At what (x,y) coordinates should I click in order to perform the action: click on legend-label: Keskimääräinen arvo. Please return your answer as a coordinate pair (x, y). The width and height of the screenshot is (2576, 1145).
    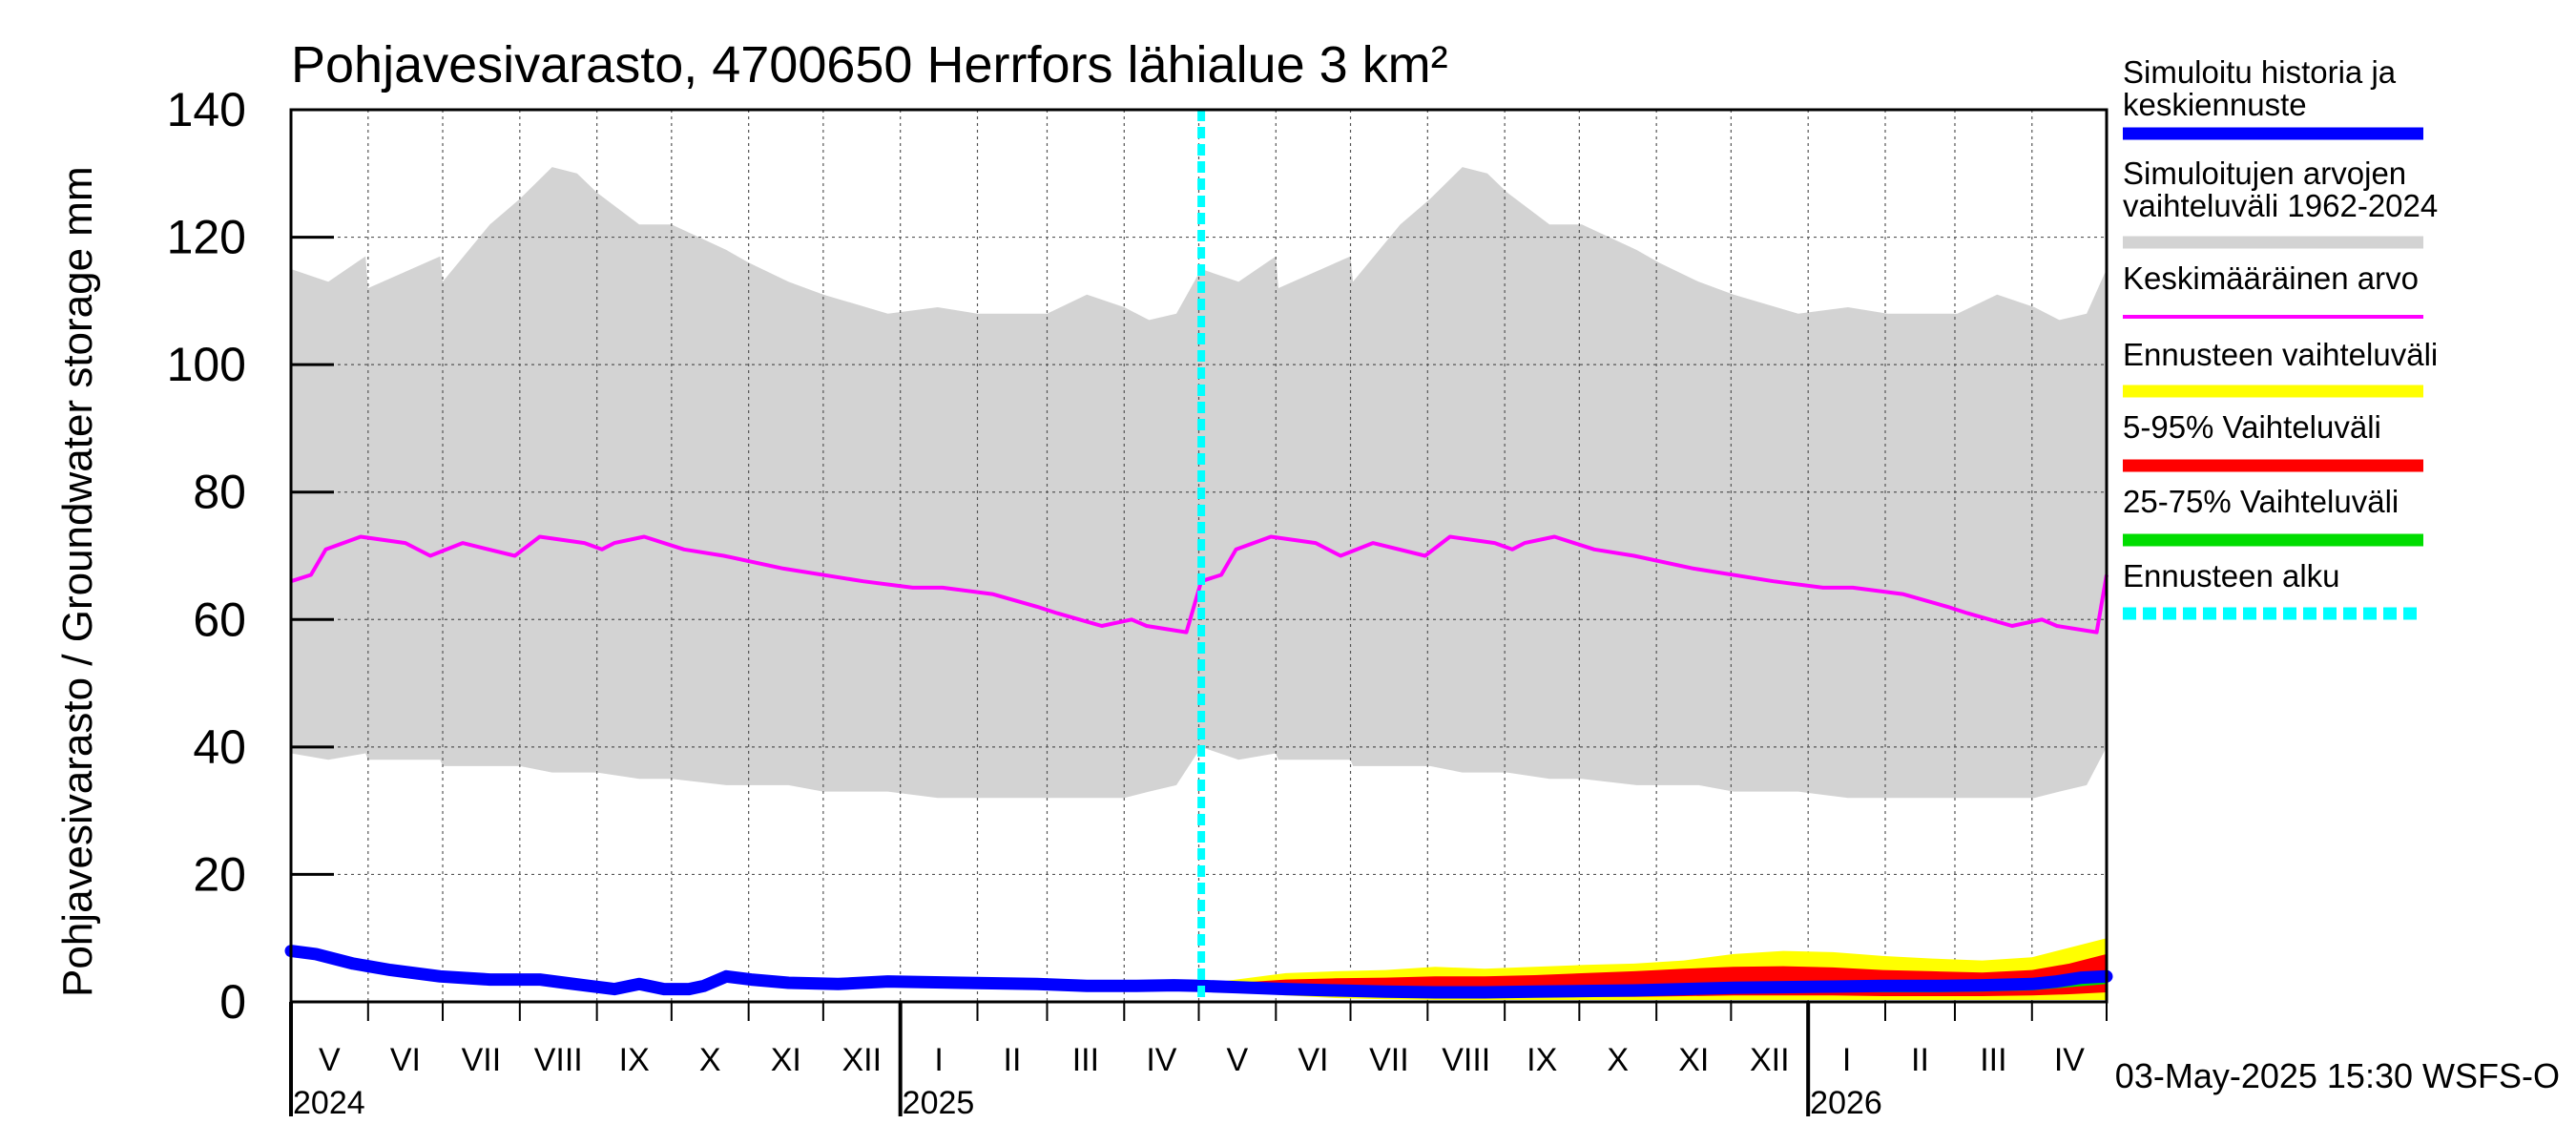
    Looking at the image, I should click on (2271, 278).